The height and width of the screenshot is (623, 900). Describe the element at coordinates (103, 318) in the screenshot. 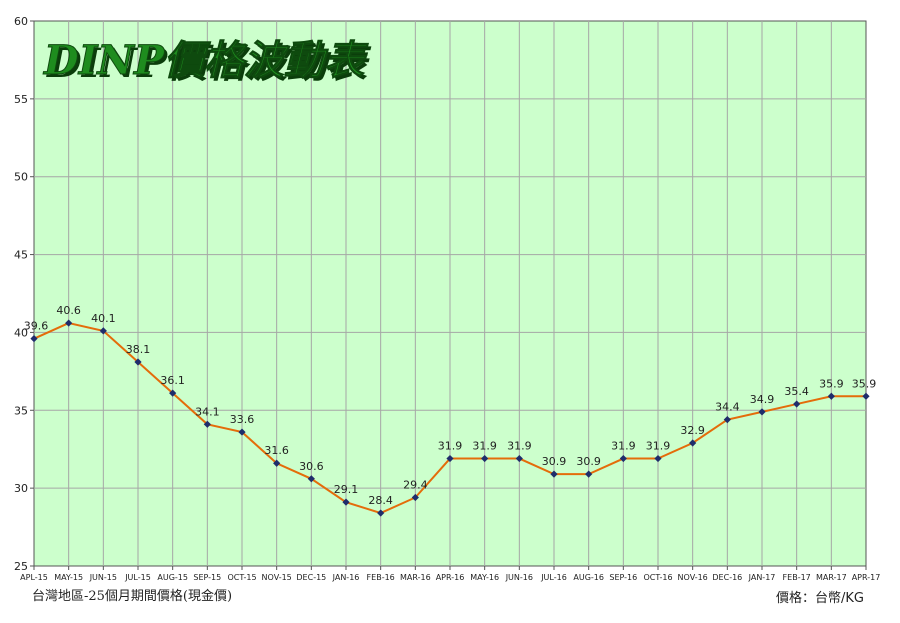

I see `data-label: 40.1` at that location.